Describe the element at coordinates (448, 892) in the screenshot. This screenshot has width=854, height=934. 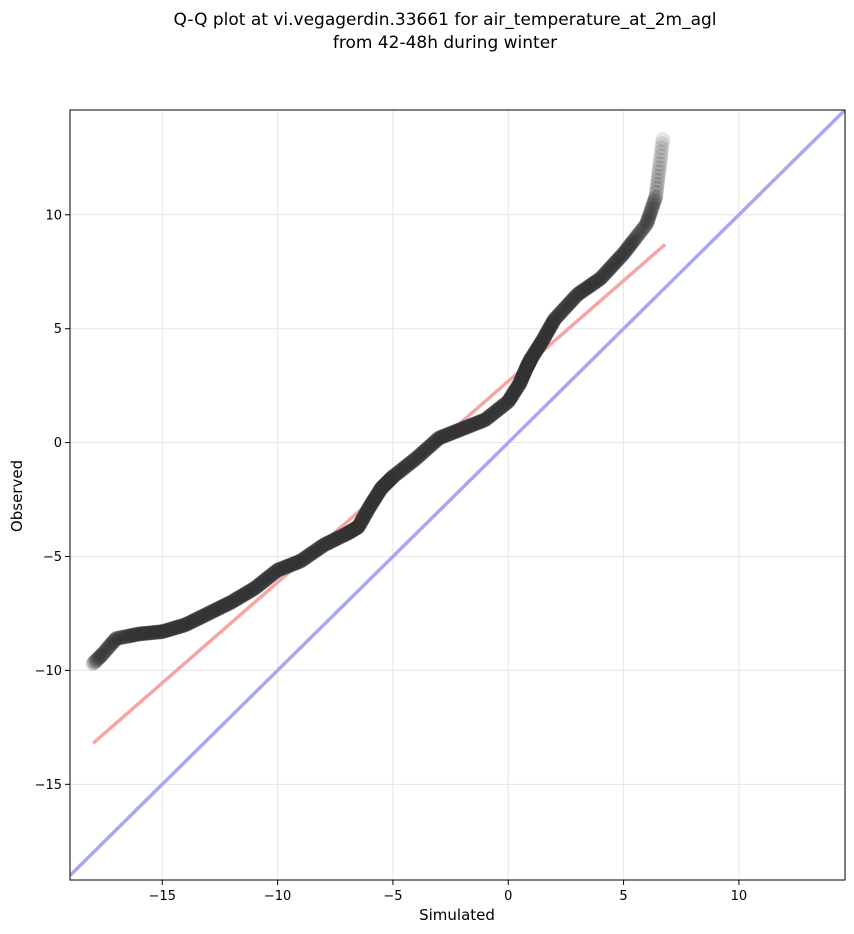
I see `x-axis: −15 −10 −5 0 5 10` at that location.